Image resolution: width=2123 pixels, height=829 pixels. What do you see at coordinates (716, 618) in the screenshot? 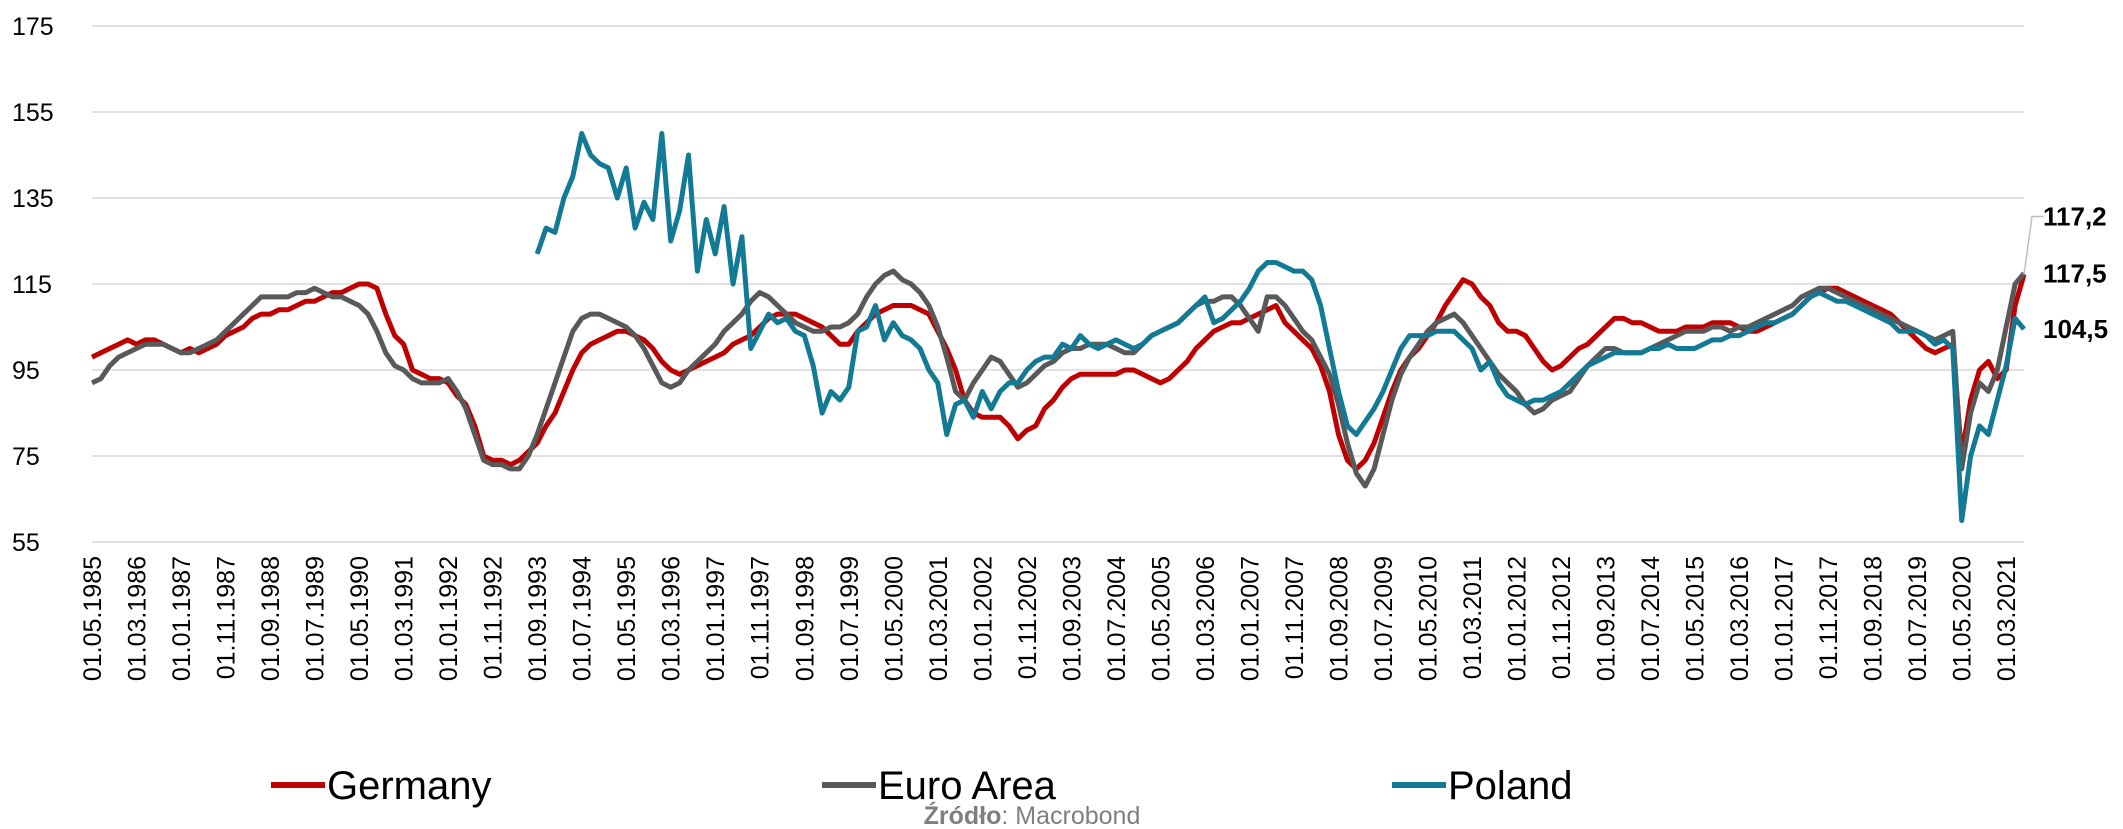
I see `x-tick-label: 01.01.1997` at bounding box center [716, 618].